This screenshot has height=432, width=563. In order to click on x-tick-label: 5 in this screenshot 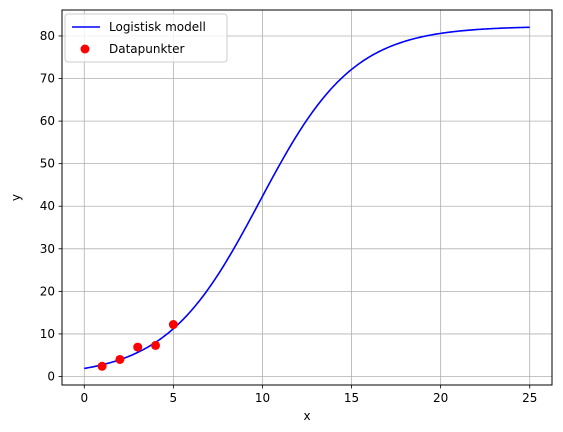, I will do `click(174, 398)`.